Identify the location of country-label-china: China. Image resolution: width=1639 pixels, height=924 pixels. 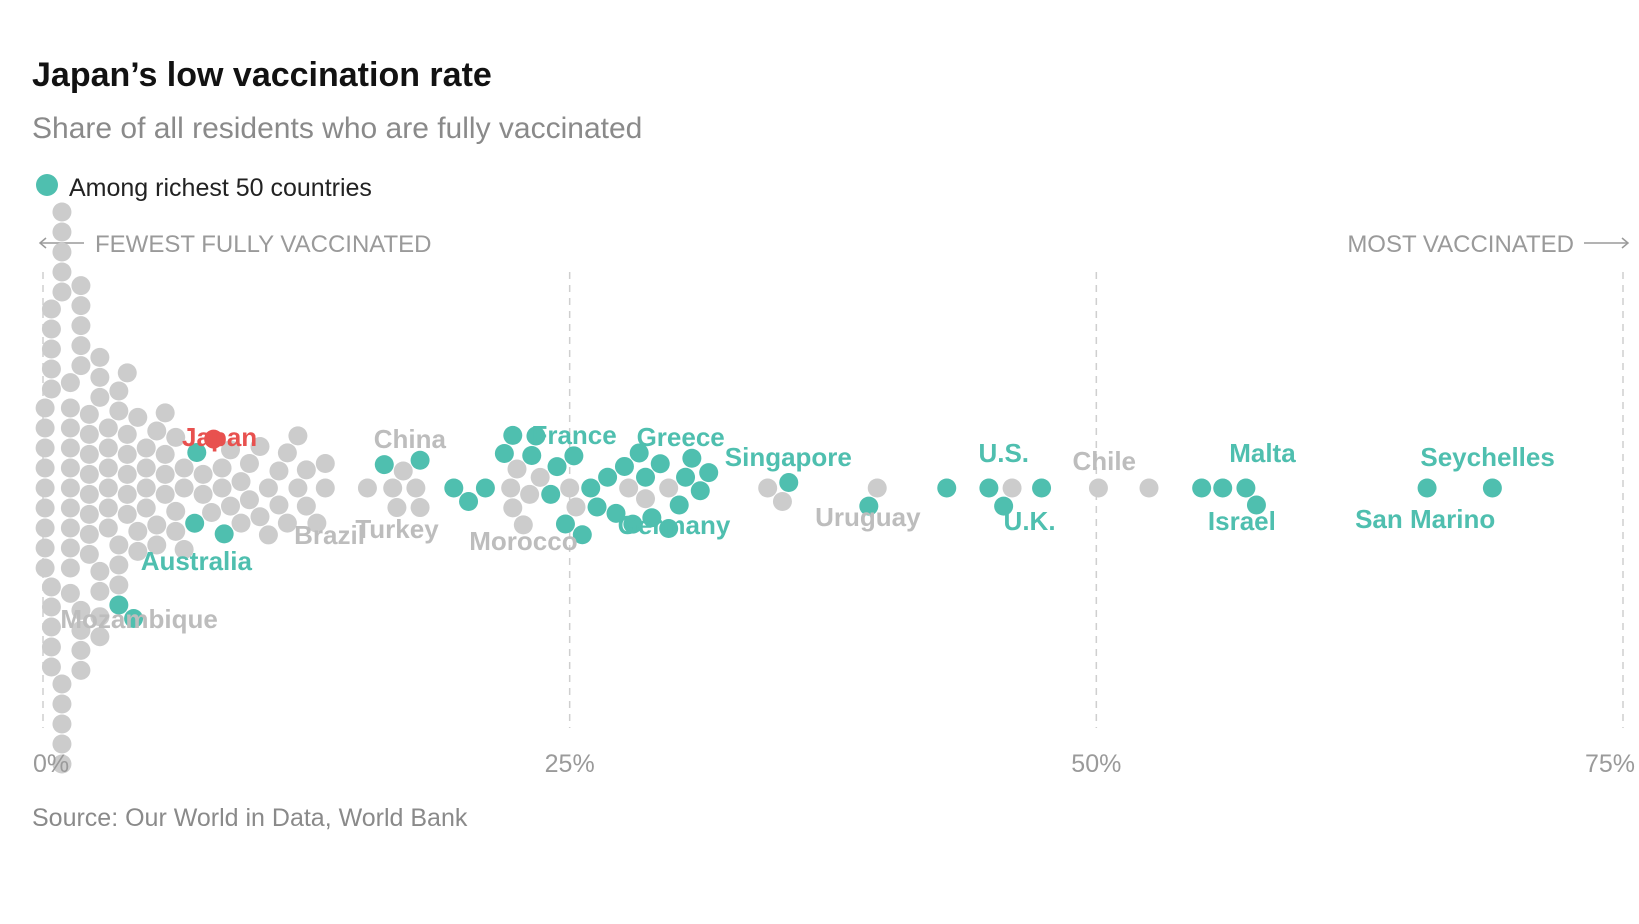
(410, 439).